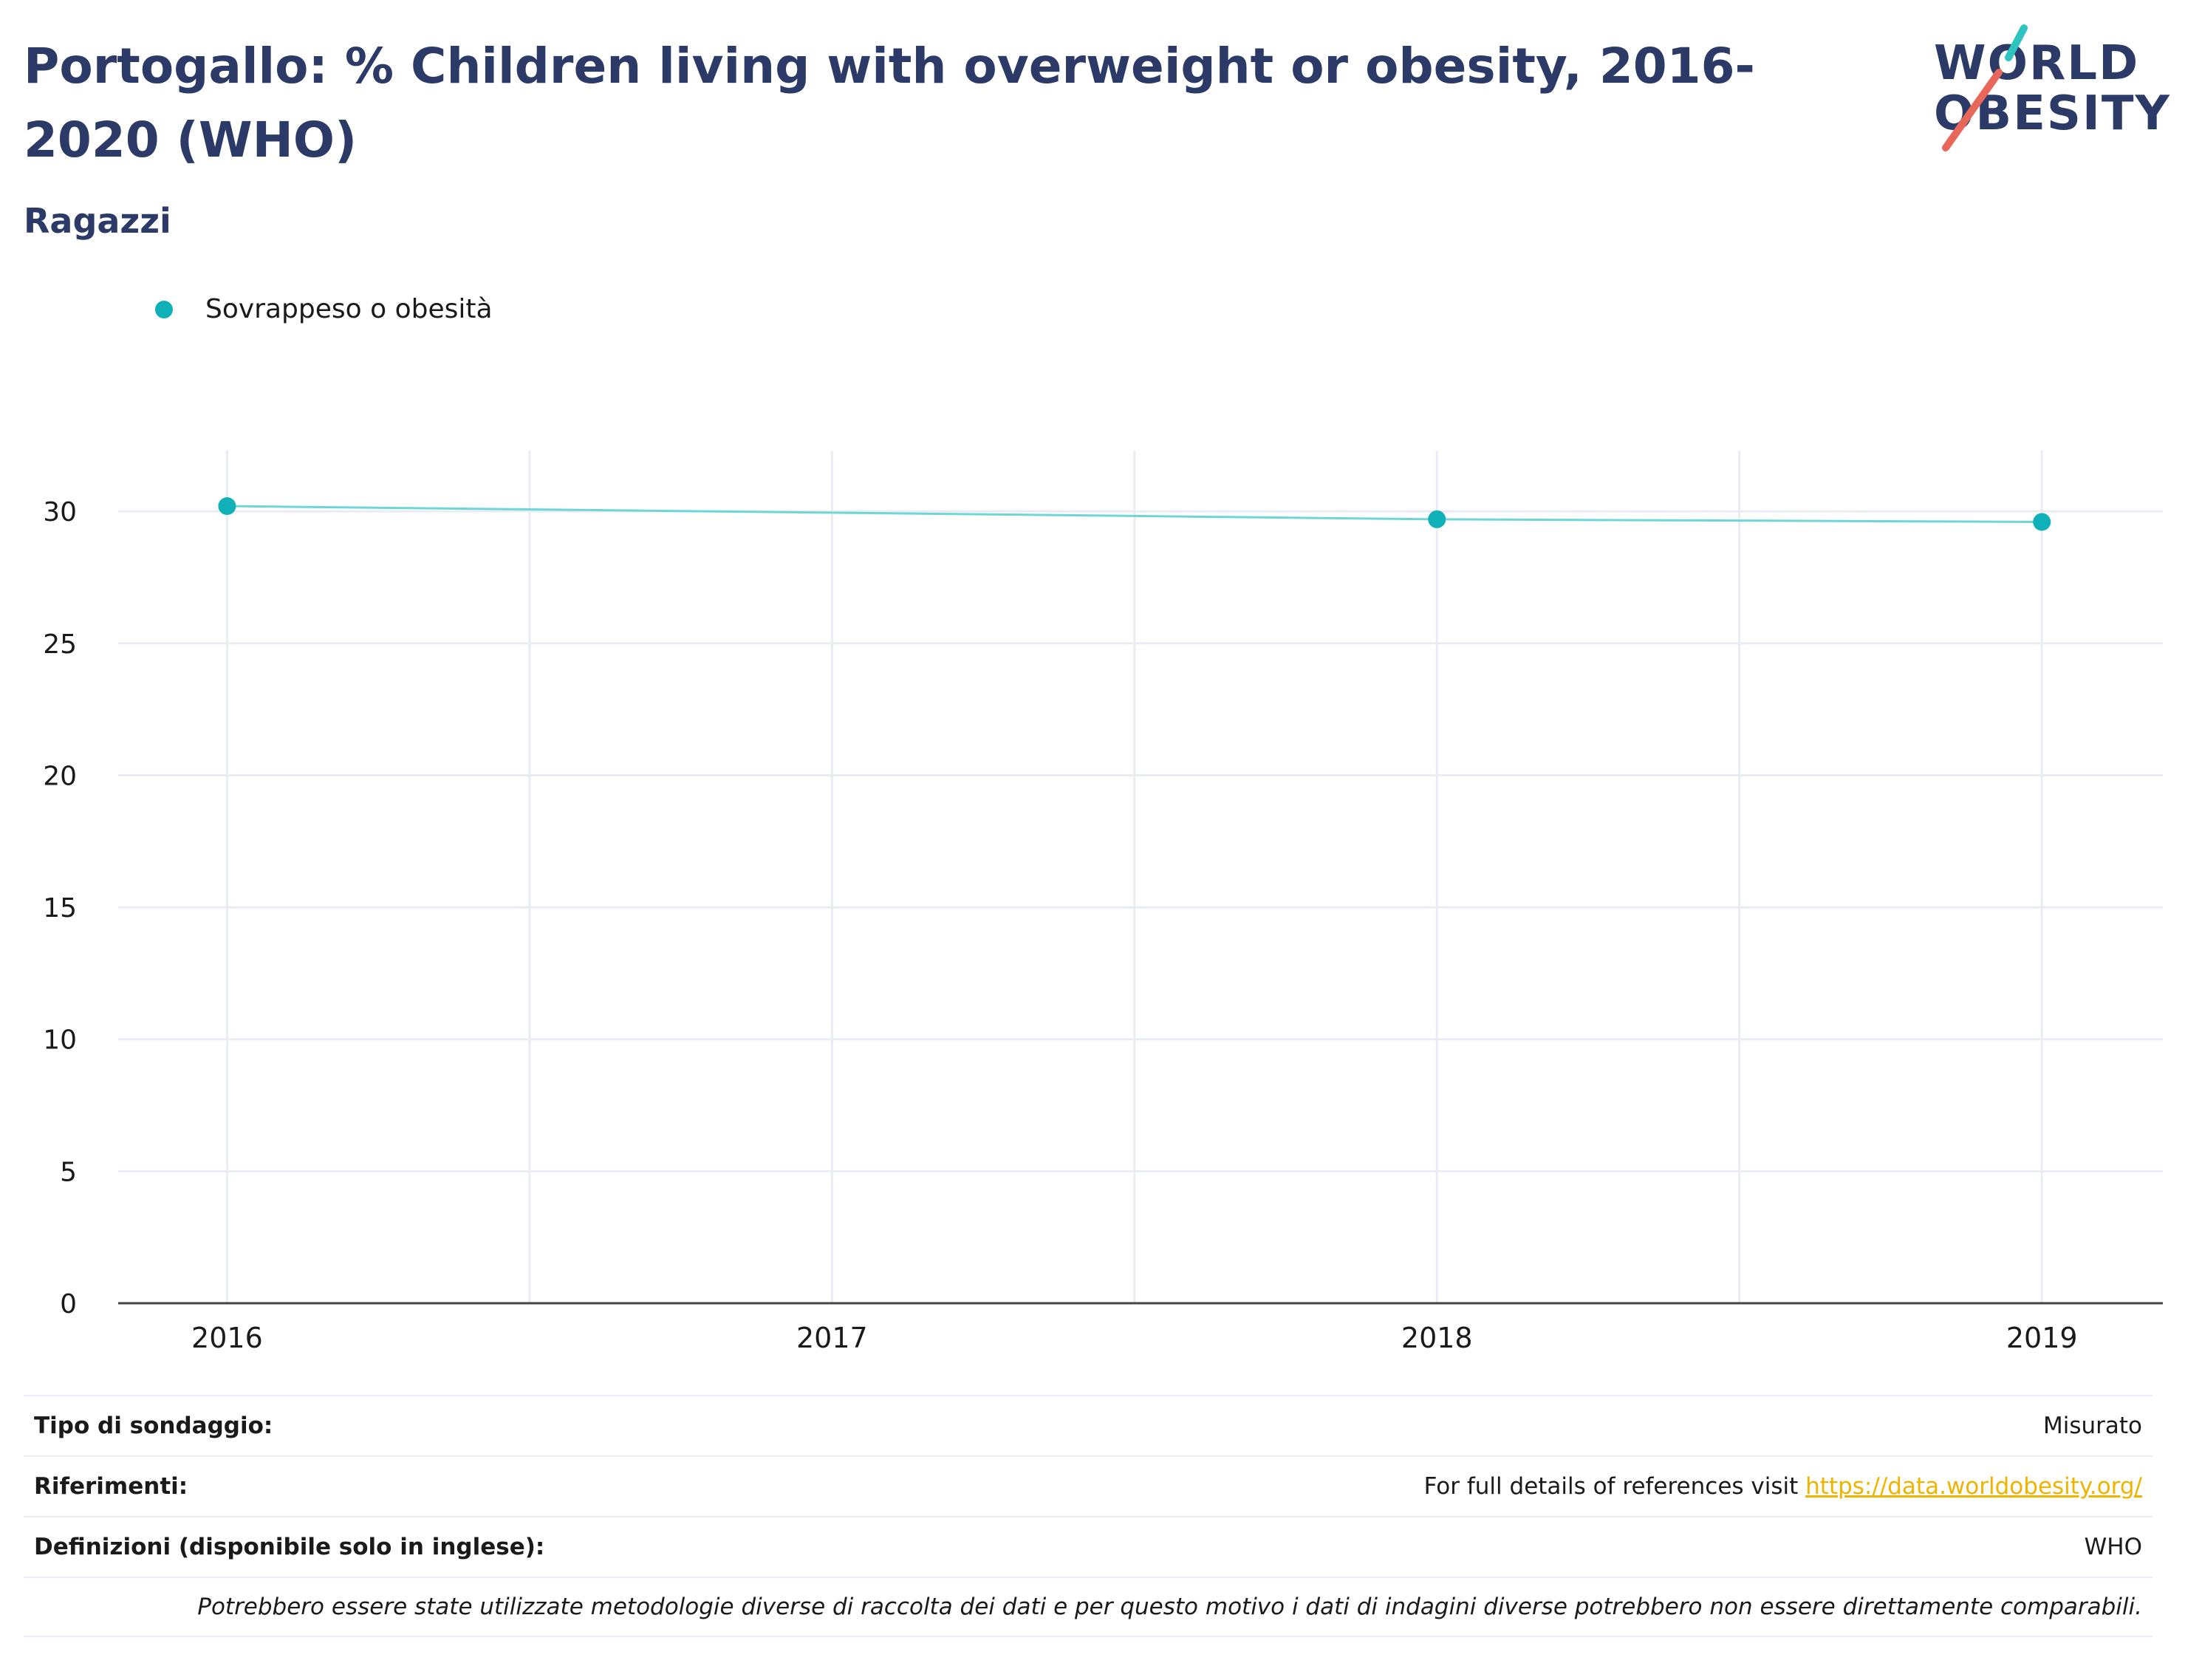  Describe the element at coordinates (97, 221) in the screenshot. I see `chart-subtitle: Ragazzi` at that location.